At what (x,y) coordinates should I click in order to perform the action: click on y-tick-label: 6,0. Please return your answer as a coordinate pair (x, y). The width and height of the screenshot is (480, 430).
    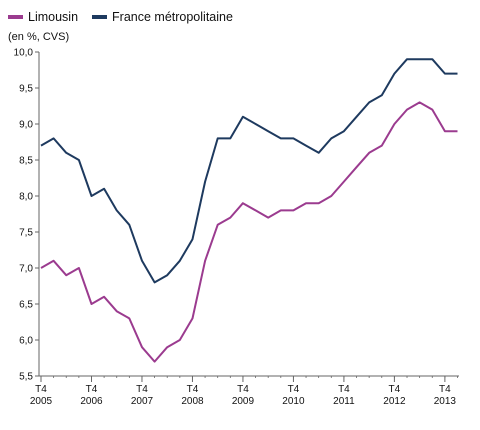
    Looking at the image, I should click on (26, 341).